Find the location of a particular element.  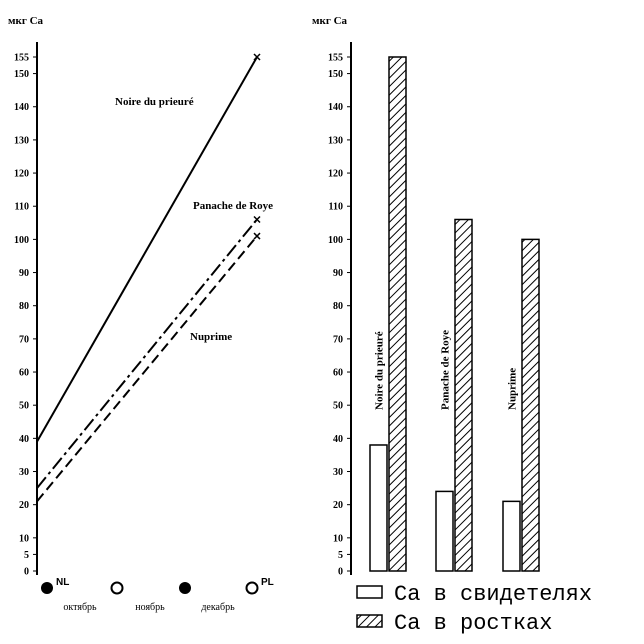

line-series-label: Nuprime is located at coordinates (211, 337).